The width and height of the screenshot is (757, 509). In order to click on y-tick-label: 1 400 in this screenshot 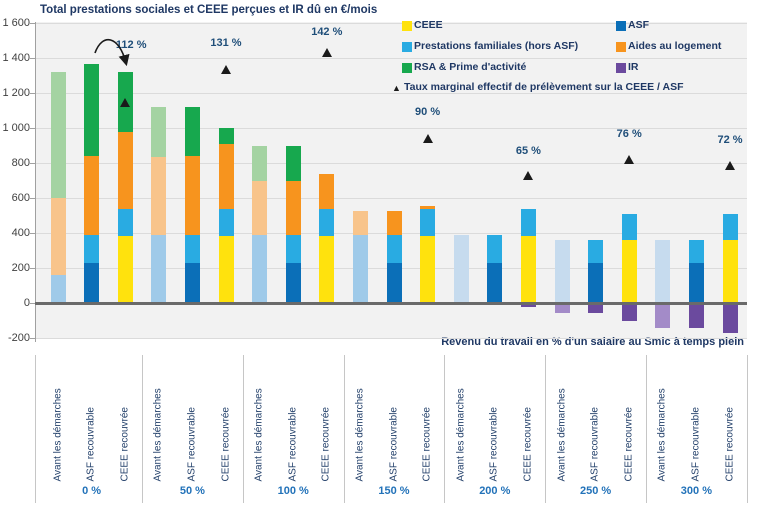, I will do `click(16, 58)`.